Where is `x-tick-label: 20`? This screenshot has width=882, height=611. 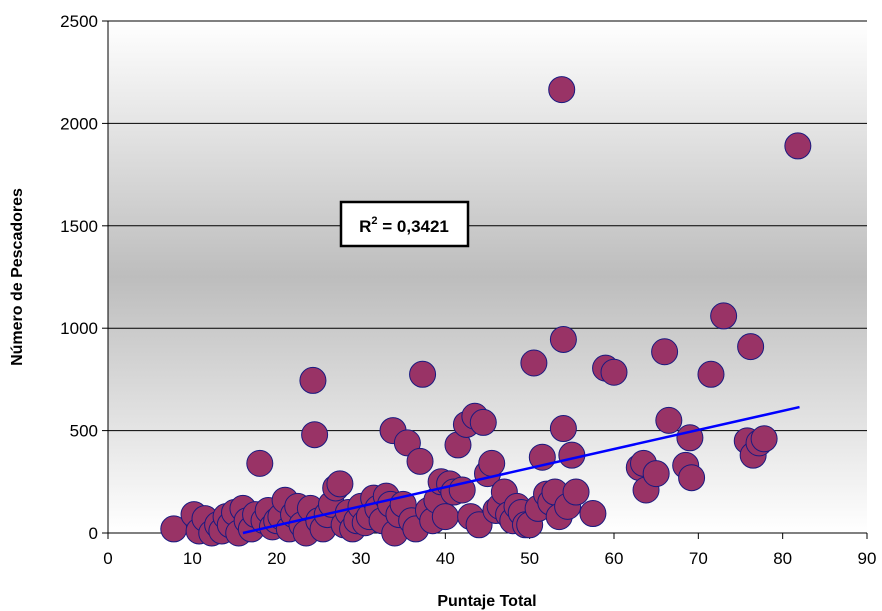
x-tick-label: 20 is located at coordinates (276, 558).